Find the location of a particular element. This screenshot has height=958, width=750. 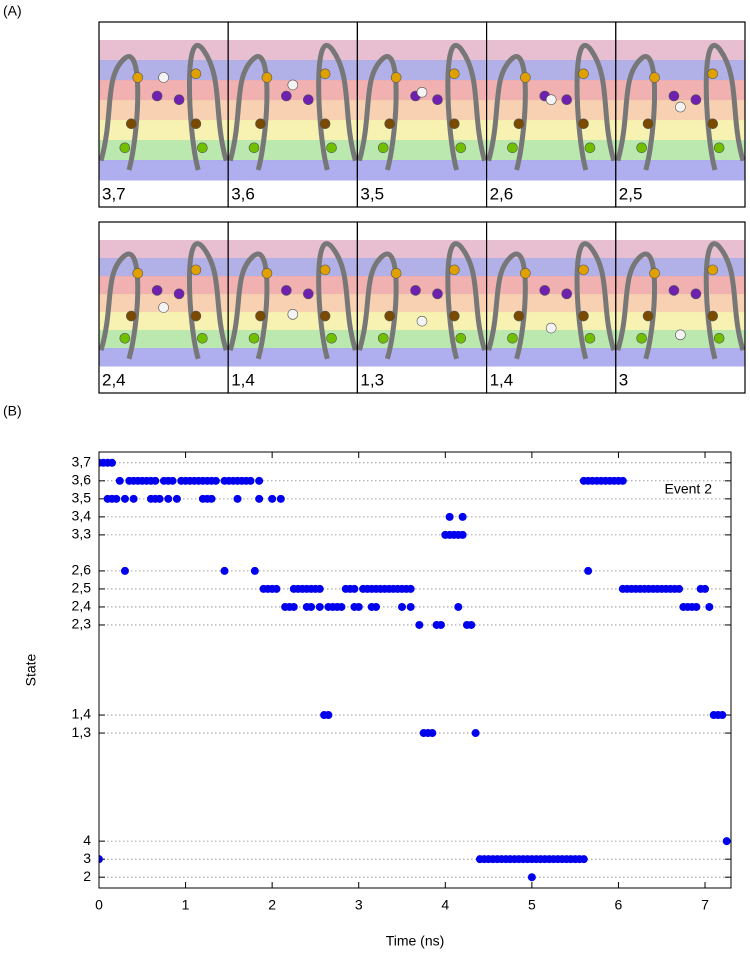

y-tick-label: 3,3 is located at coordinates (82, 534).